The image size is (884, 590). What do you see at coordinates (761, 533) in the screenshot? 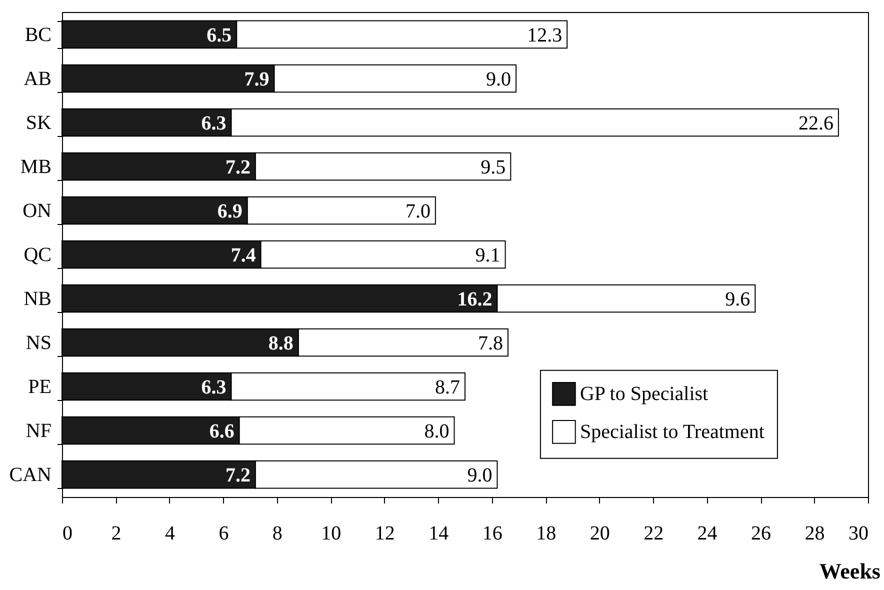
I see `x-tick-label: 26` at bounding box center [761, 533].